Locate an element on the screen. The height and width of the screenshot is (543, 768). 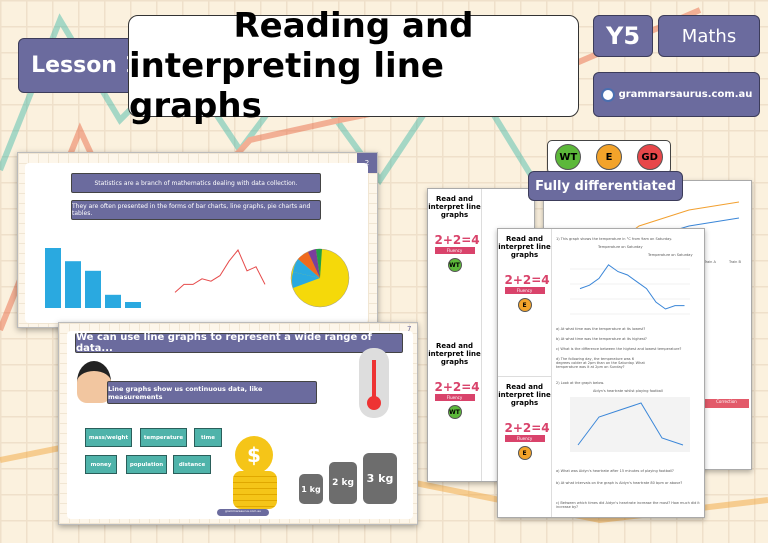
coin-stack-icon: $ is located at coordinates (254, 455).